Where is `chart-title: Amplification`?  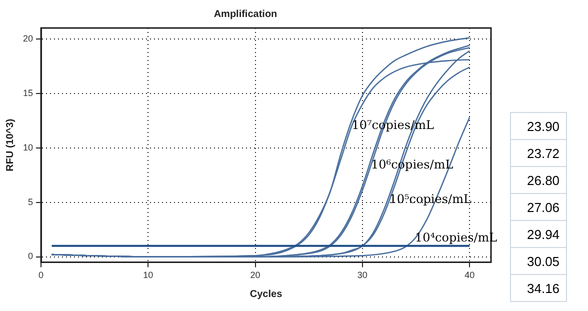
chart-title: Amplification is located at coordinates (246, 14).